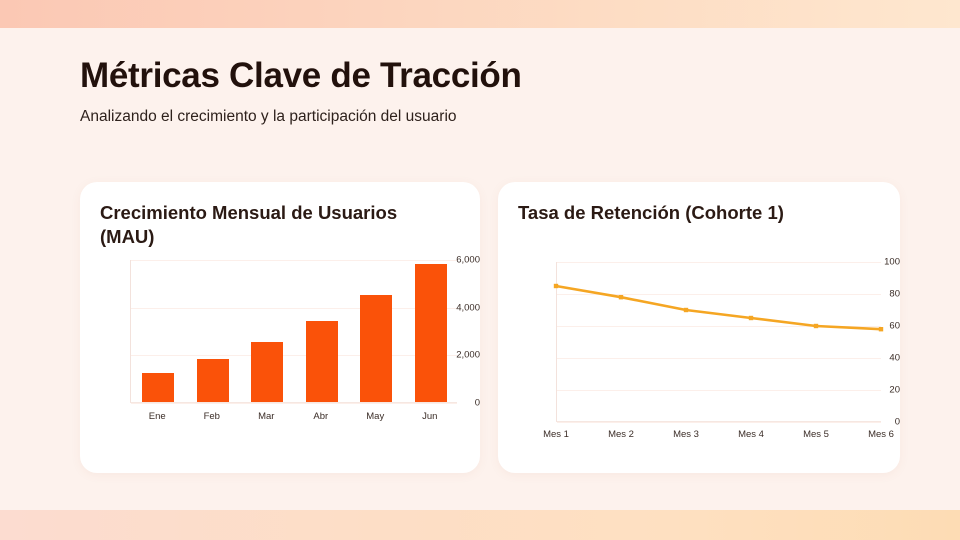 Image resolution: width=960 pixels, height=540 pixels. I want to click on x-axis-tick-label: Mes 2, so click(621, 434).